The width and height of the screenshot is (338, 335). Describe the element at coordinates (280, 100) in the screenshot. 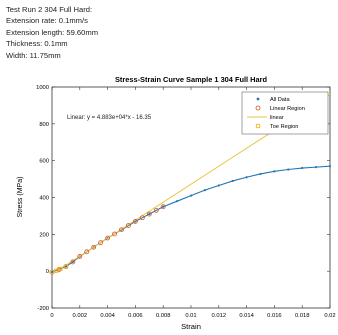

I see `legend-label-all-data: All Data` at that location.